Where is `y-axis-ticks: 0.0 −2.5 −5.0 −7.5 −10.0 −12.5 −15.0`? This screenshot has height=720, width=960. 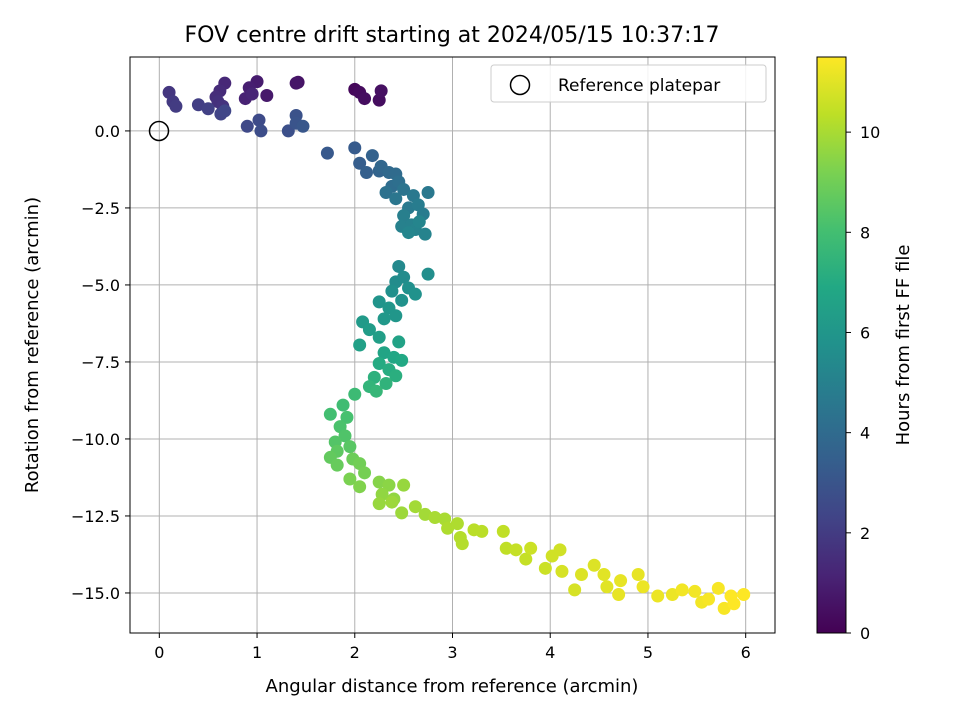
y-axis-ticks: 0.0 −2.5 −5.0 −7.5 −10.0 −12.5 −15.0 is located at coordinates (100, 362).